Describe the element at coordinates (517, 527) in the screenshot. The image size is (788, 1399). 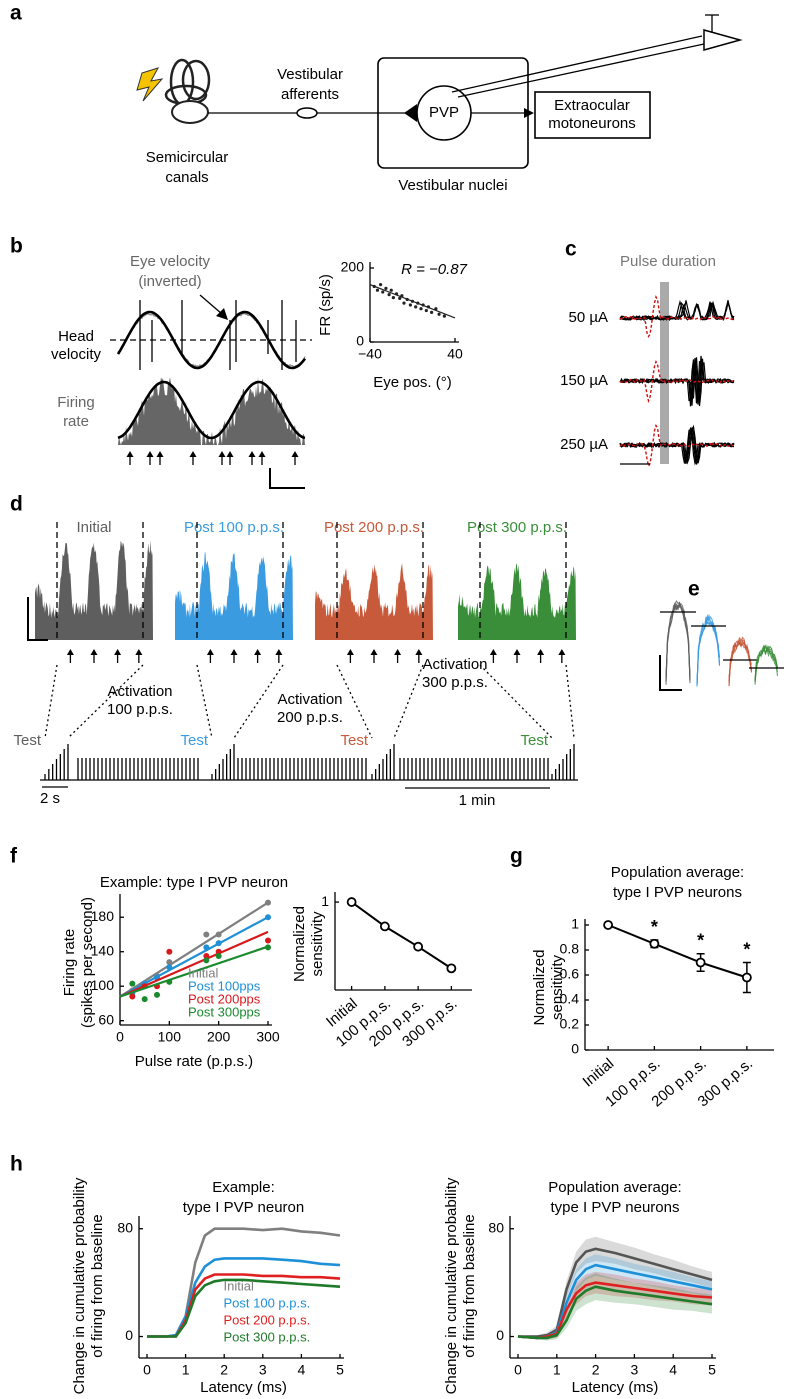
I see `label: Post 300 p.p.s.` at that location.